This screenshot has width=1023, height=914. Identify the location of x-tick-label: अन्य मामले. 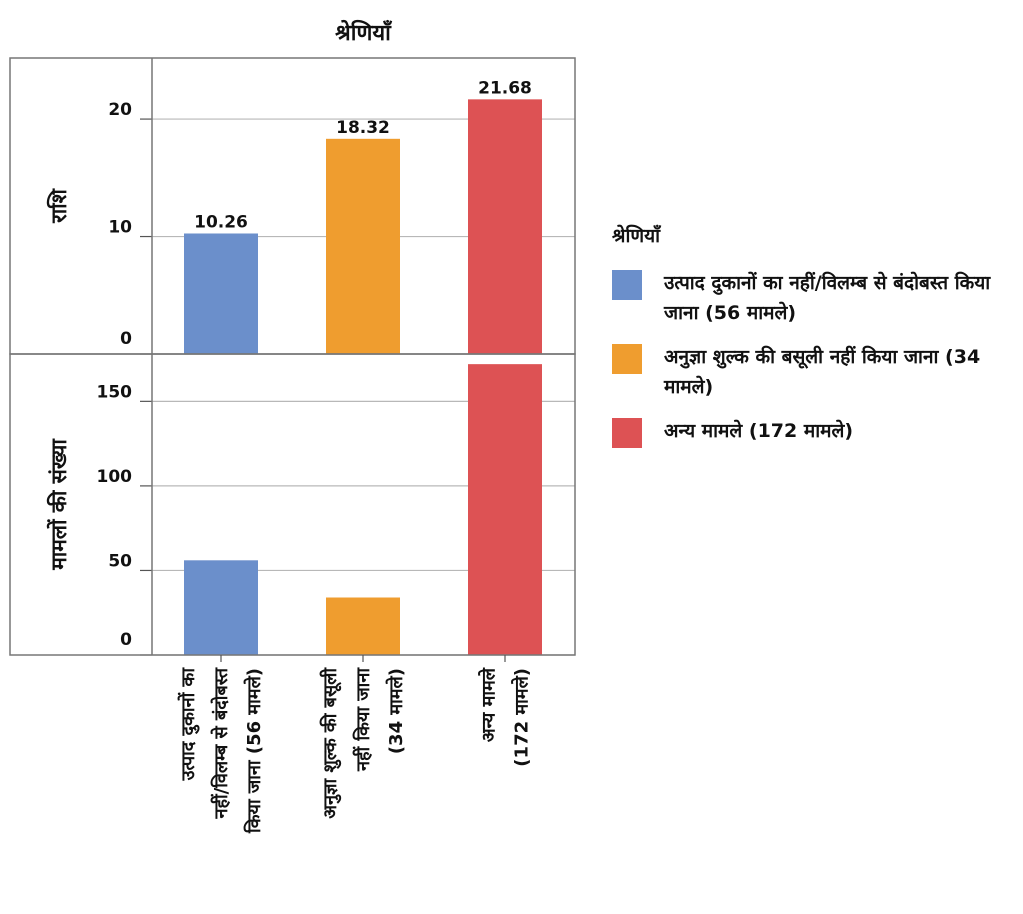
(489, 704).